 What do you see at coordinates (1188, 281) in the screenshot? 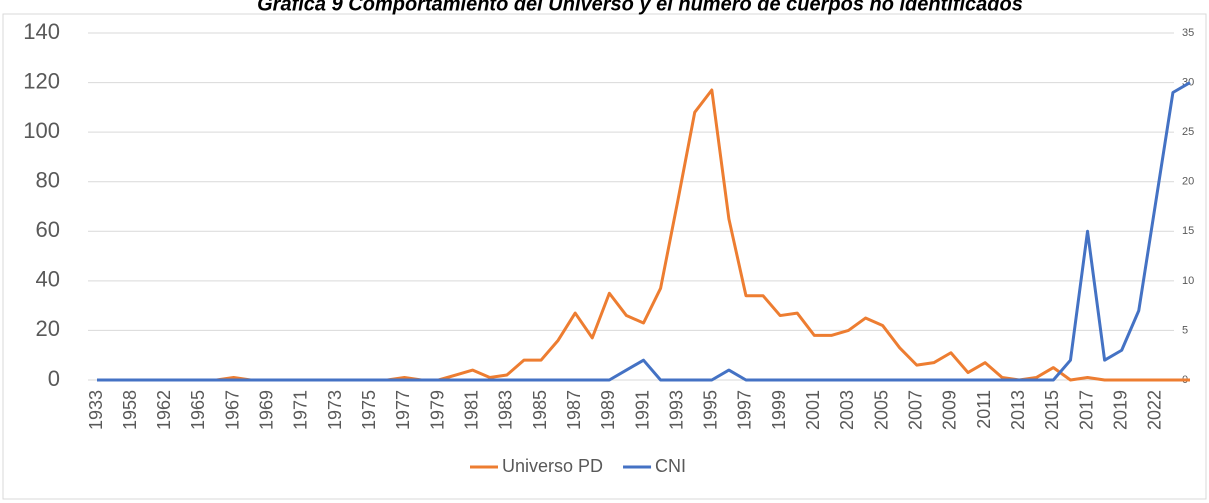
I see `y2-tick-label: 10` at bounding box center [1188, 281].